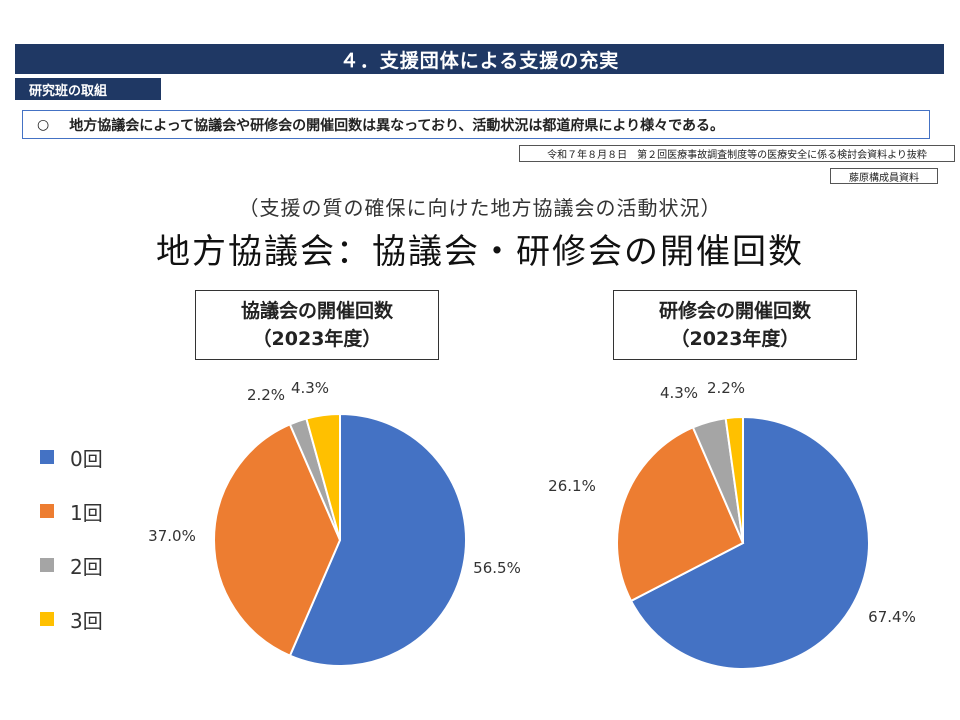 Image resolution: width=960 pixels, height=720 pixels. Describe the element at coordinates (735, 339) in the screenshot. I see `chart-2-subtitle: （2023年度）` at that location.